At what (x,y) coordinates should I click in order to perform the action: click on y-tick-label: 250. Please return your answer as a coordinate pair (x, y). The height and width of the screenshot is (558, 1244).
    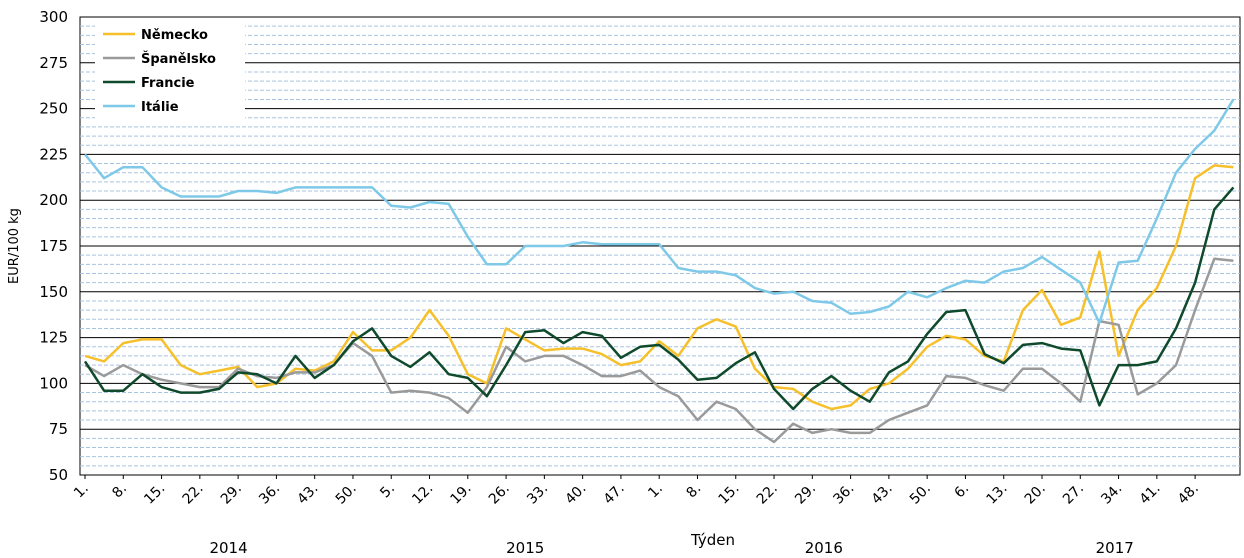
    Looking at the image, I should click on (53, 109).